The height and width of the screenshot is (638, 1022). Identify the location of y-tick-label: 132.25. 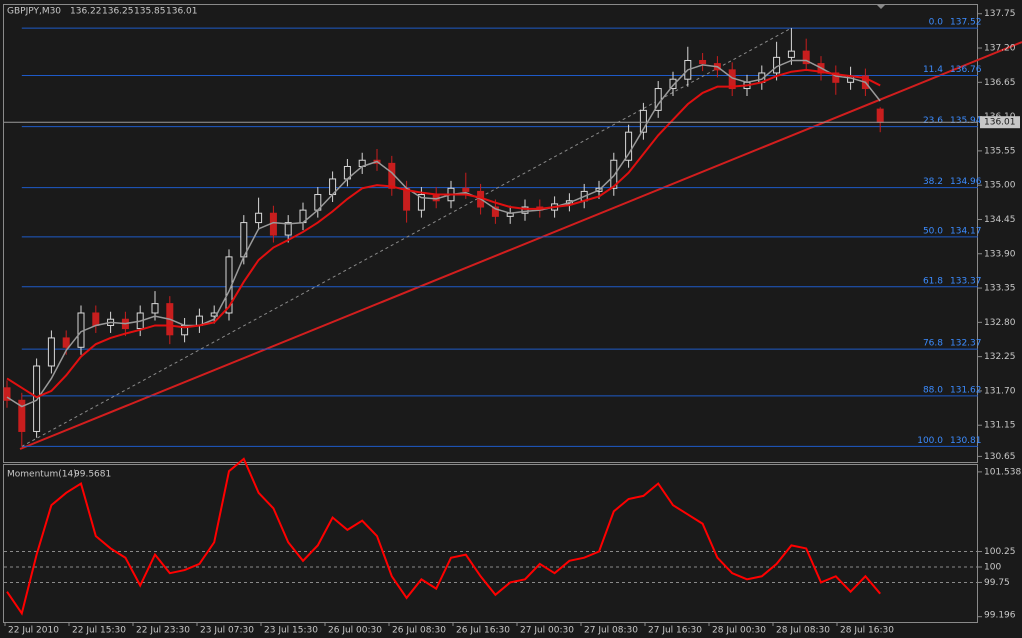
(1000, 357).